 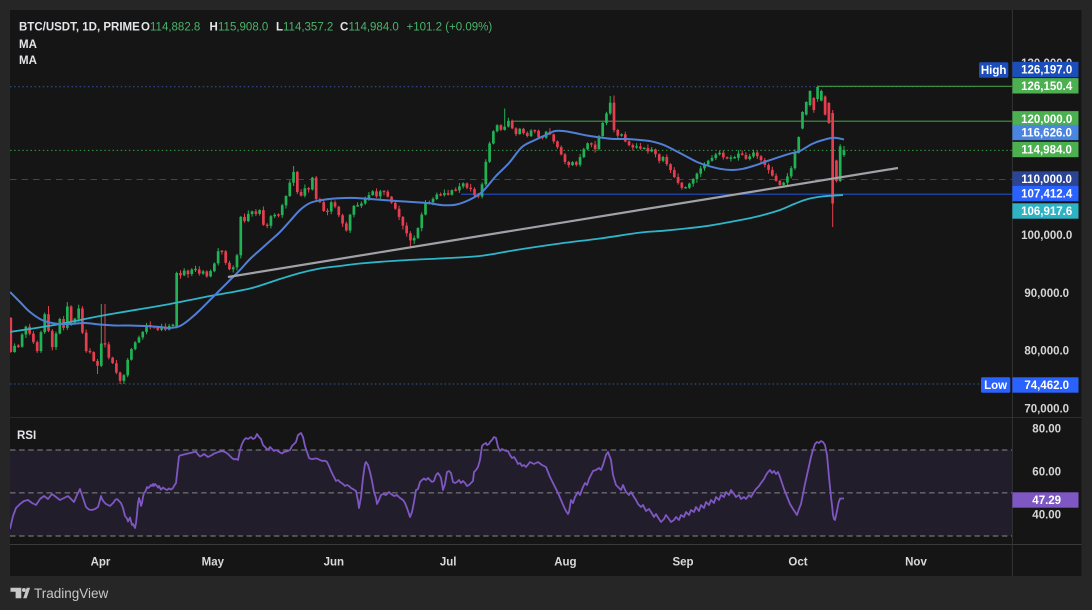 What do you see at coordinates (1046, 472) in the screenshot?
I see `svg-text: 60.00` at bounding box center [1046, 472].